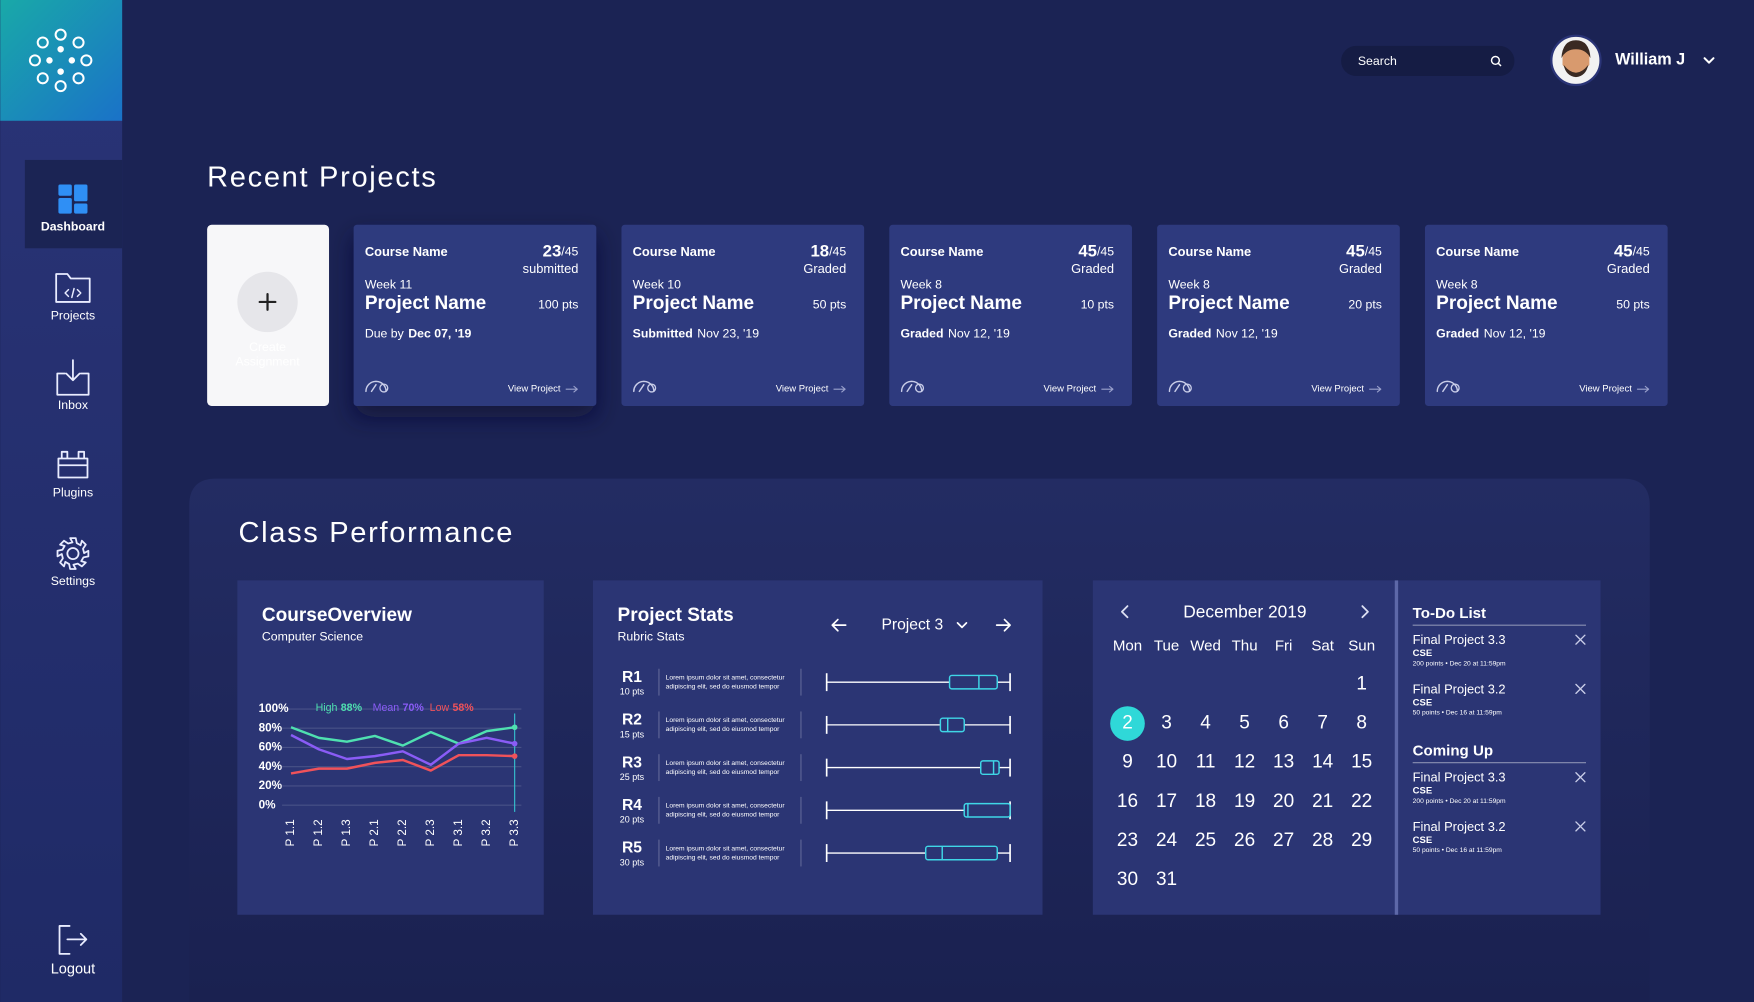  Describe the element at coordinates (726, 720) in the screenshot. I see `rubric-description: Lorem ipsum dolor sit amet, consectetur` at that location.